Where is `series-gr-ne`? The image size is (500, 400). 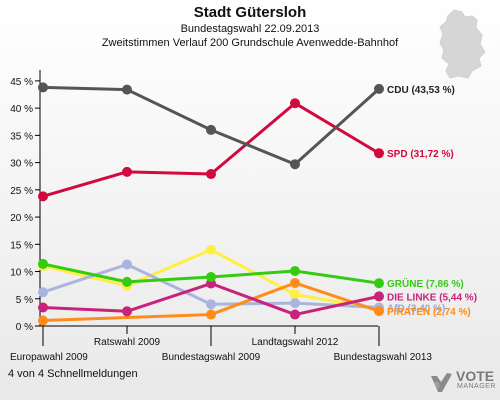 series-gr-ne is located at coordinates (211, 273).